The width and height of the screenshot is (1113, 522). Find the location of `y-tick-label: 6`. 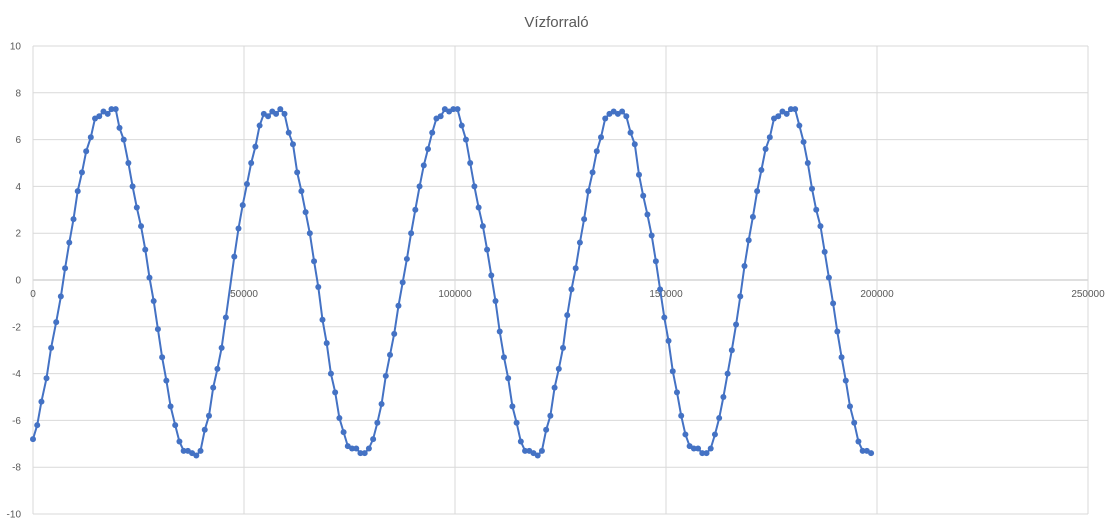

y-tick-label: 6 is located at coordinates (18, 140).